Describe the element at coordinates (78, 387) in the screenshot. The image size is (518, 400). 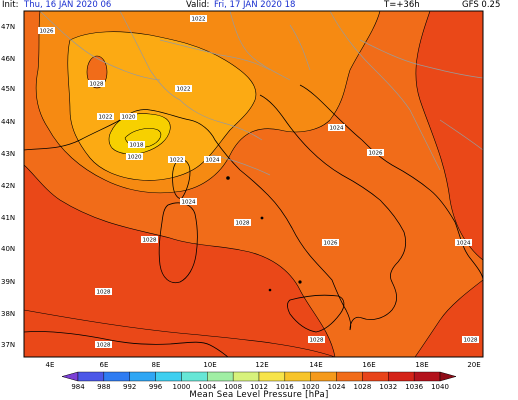
I see `colorbar-tick-label: 984` at that location.